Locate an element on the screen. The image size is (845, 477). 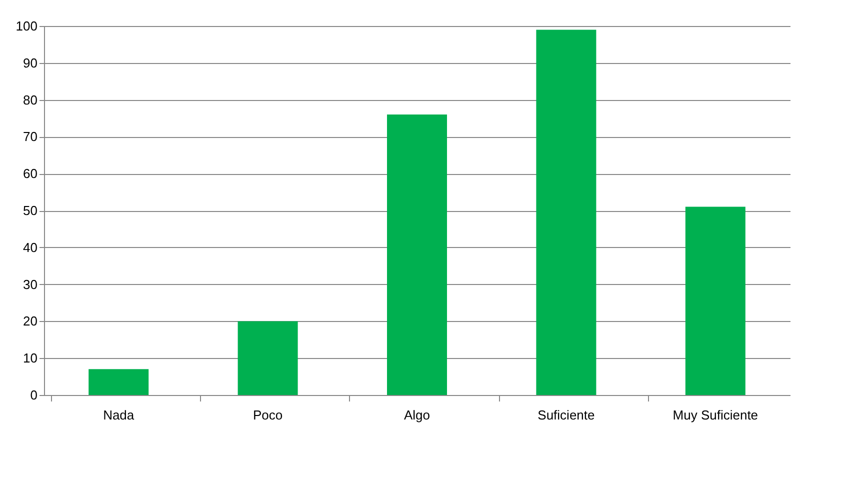
y-tick-label: 10 is located at coordinates (30, 358).